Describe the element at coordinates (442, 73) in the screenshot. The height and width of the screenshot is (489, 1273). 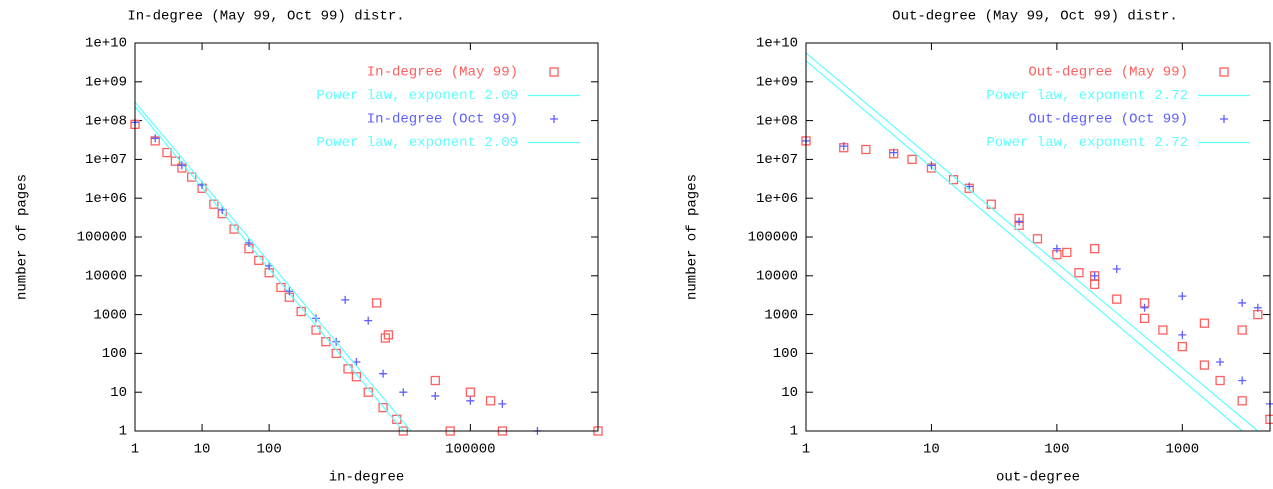
I see `legend-label: In-degree (May 99)` at that location.